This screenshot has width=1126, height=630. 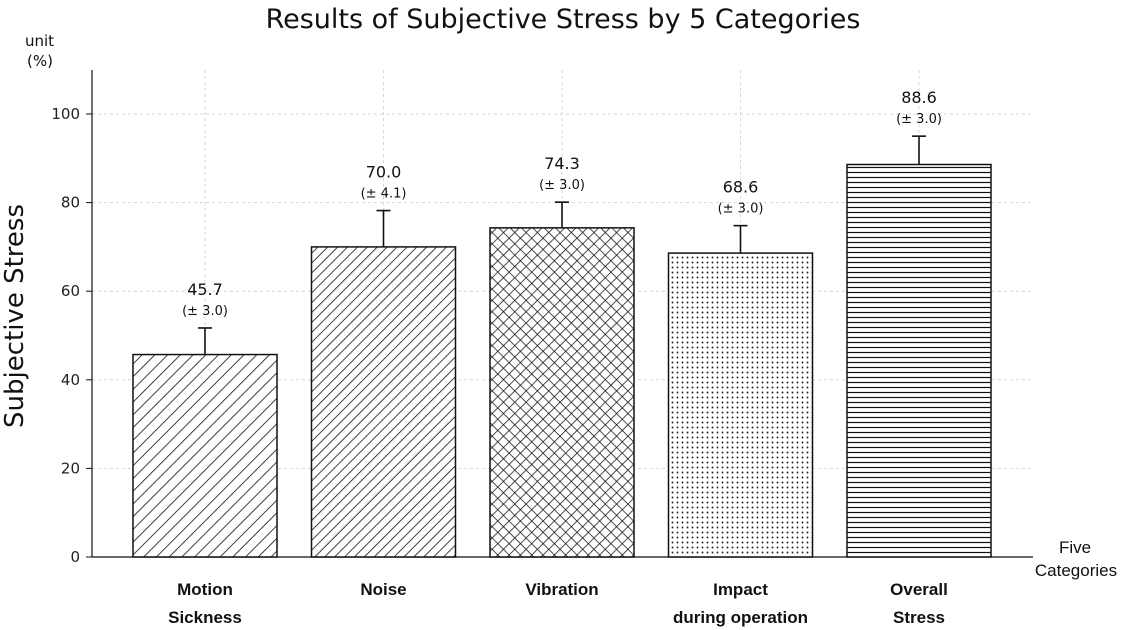 I want to click on y-tick-label: 100, so click(x=65, y=114).